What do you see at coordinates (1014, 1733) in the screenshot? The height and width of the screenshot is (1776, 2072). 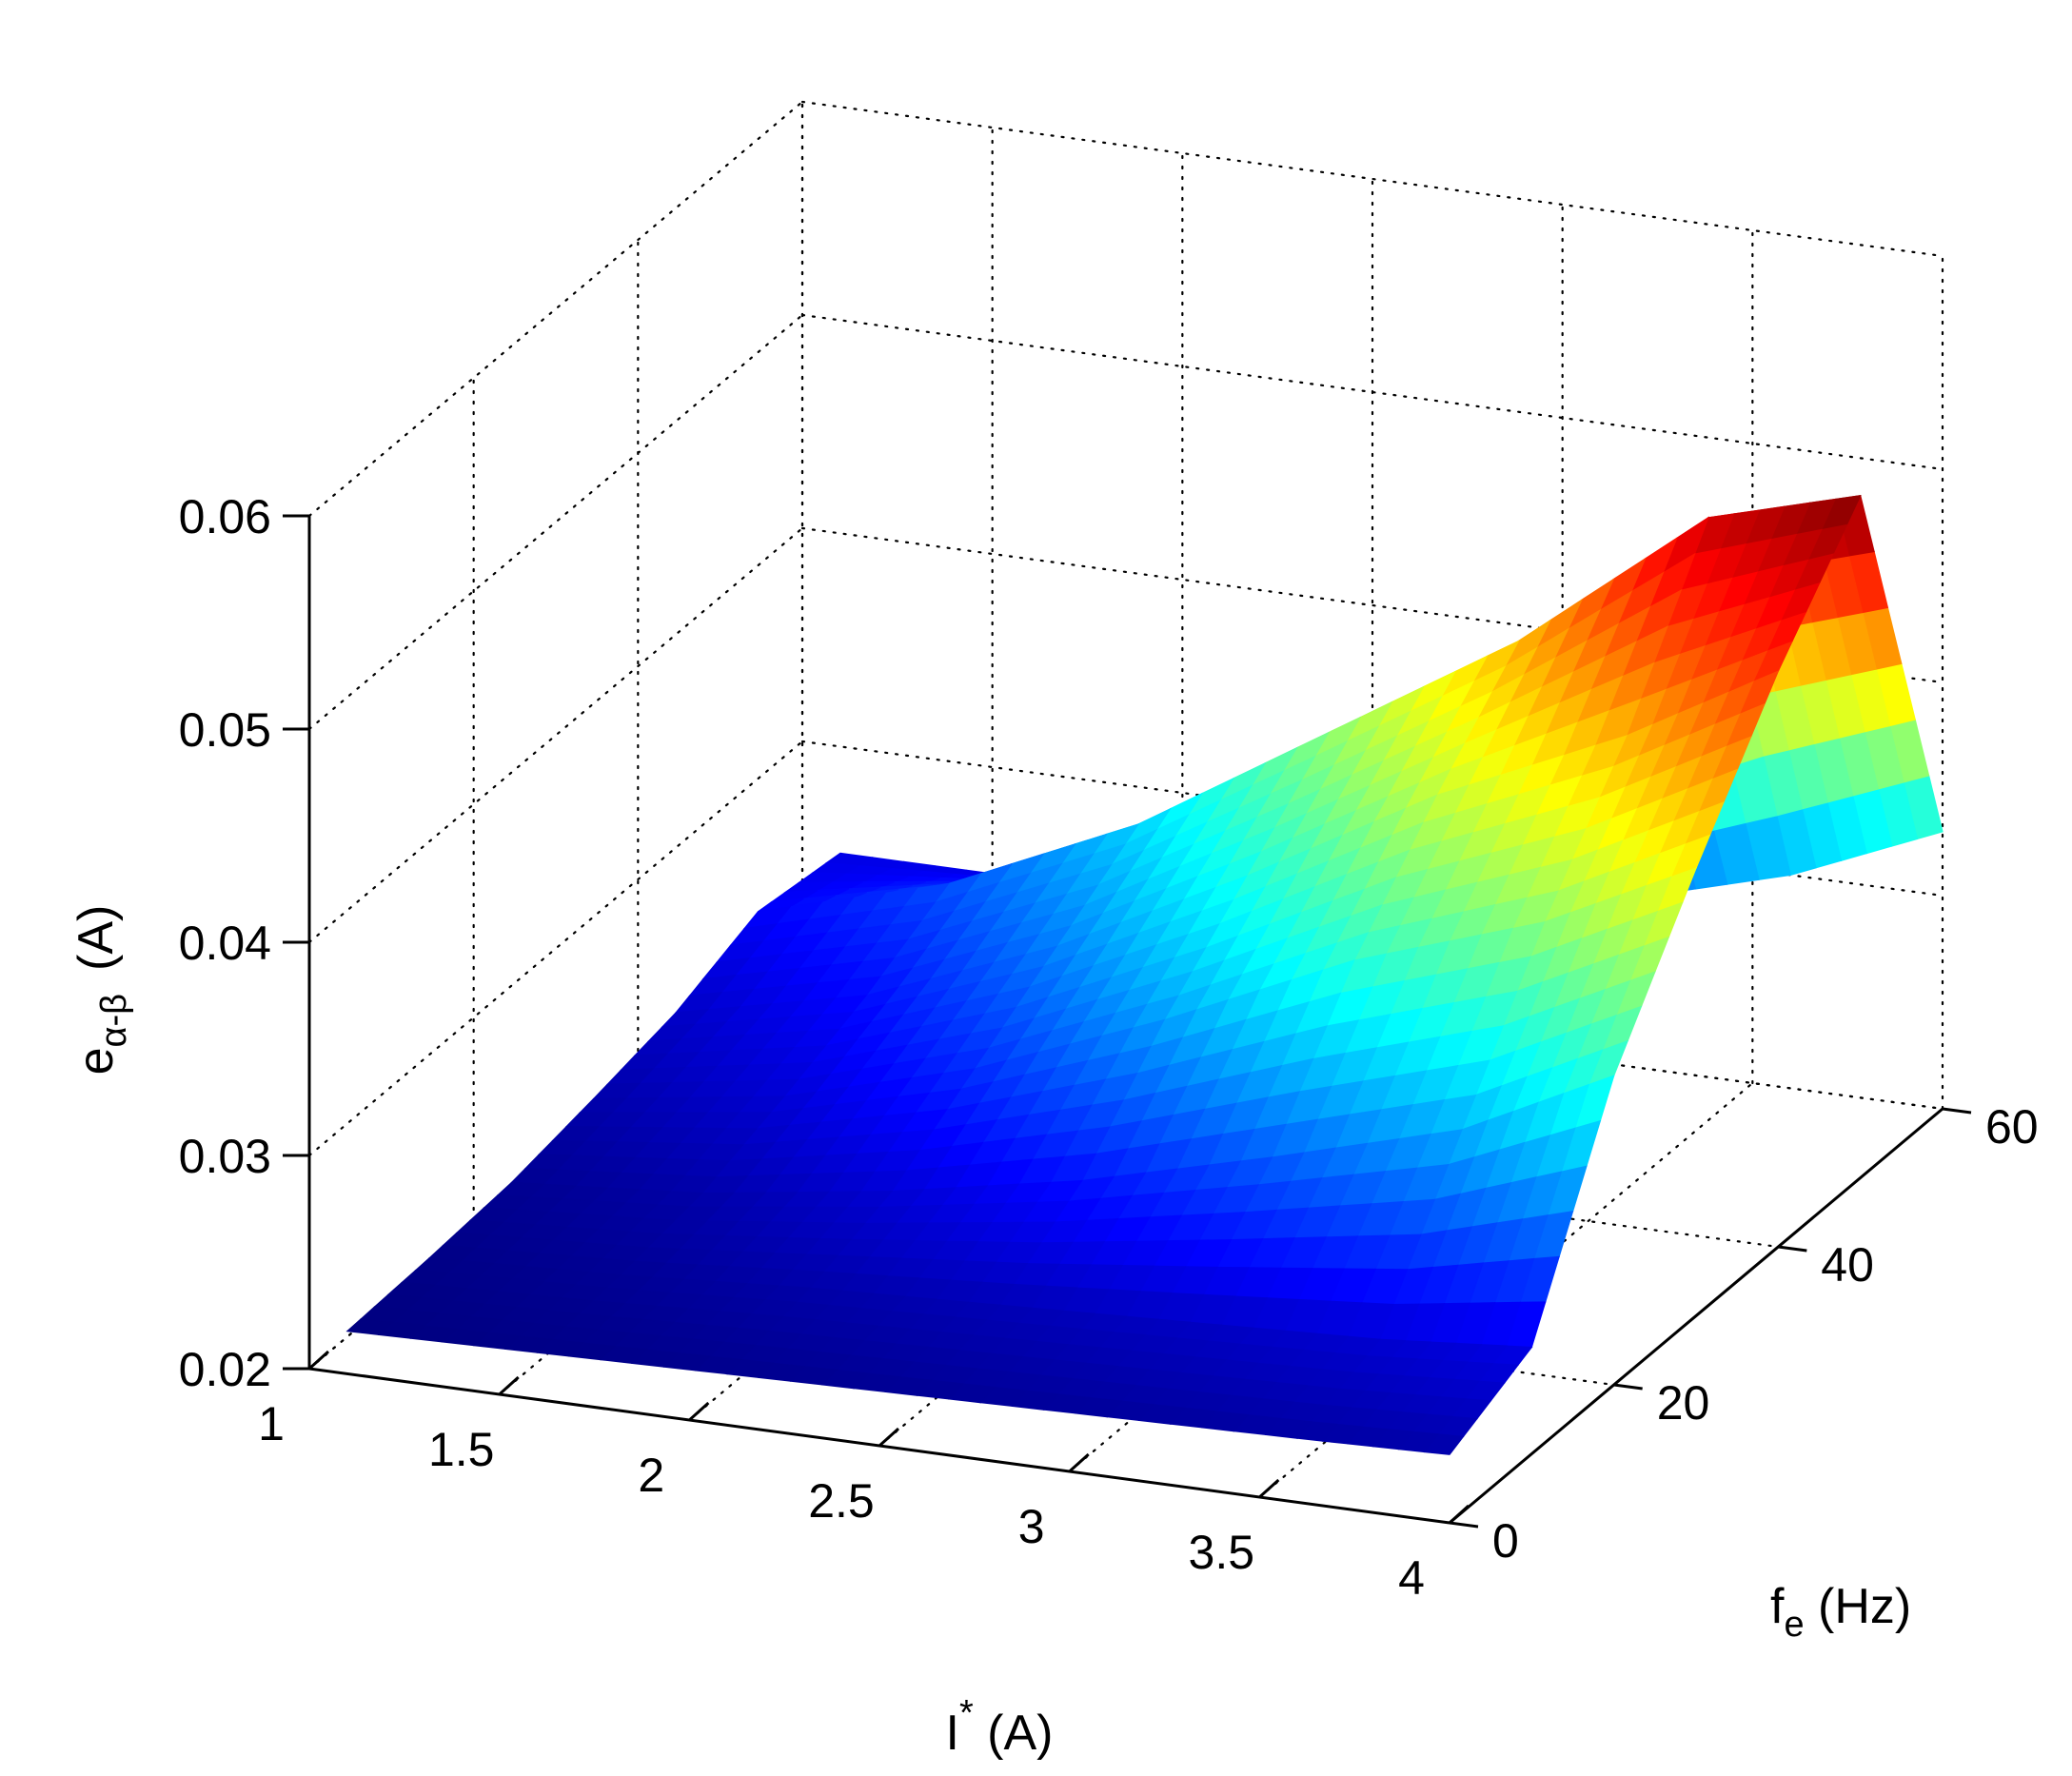 I see `x-axis-title-unit: (A)` at bounding box center [1014, 1733].